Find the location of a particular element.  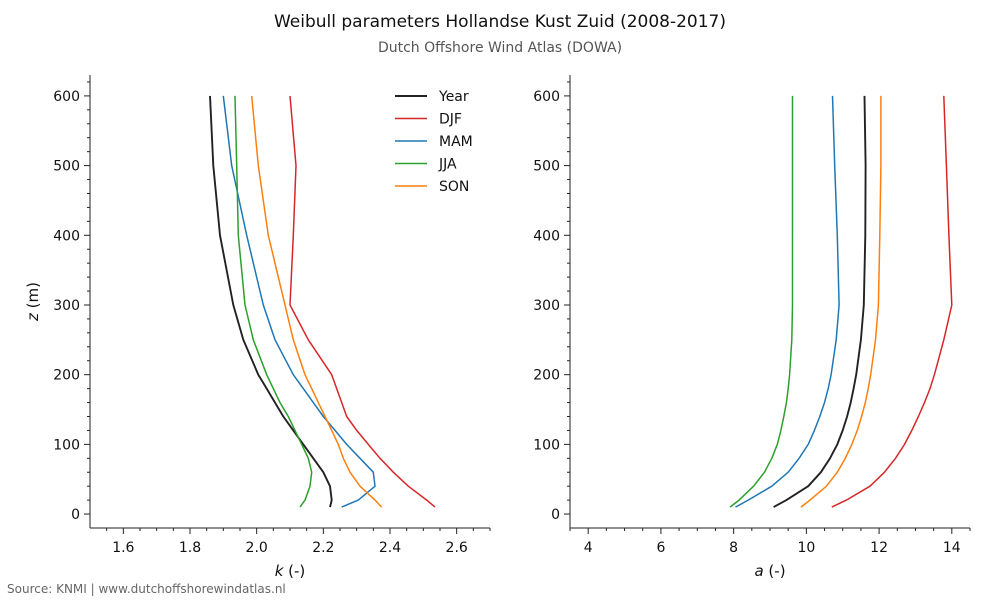

x-tick-label: 2.0 is located at coordinates (257, 548).